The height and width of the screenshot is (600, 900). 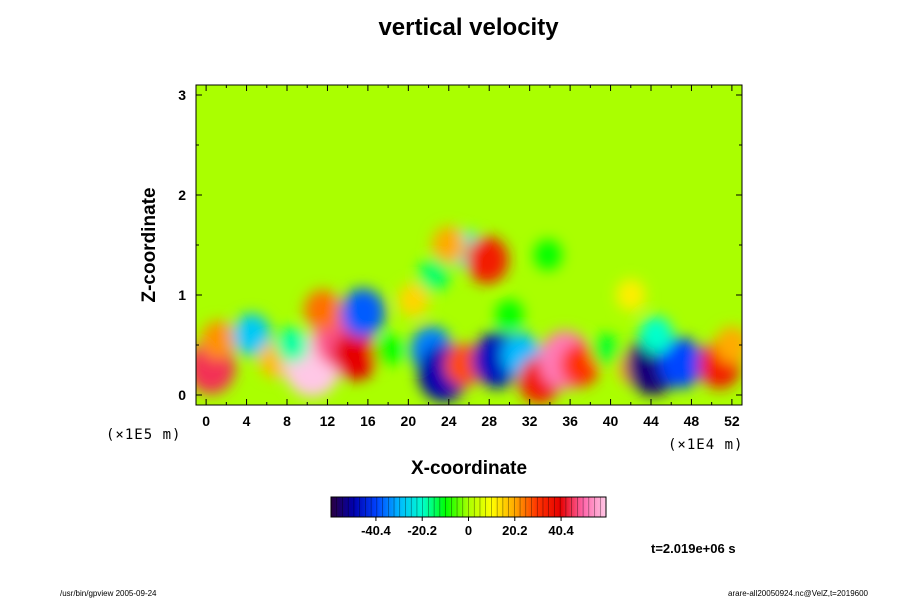 What do you see at coordinates (468, 27) in the screenshot?
I see `chart-title: vertical velocity` at bounding box center [468, 27].